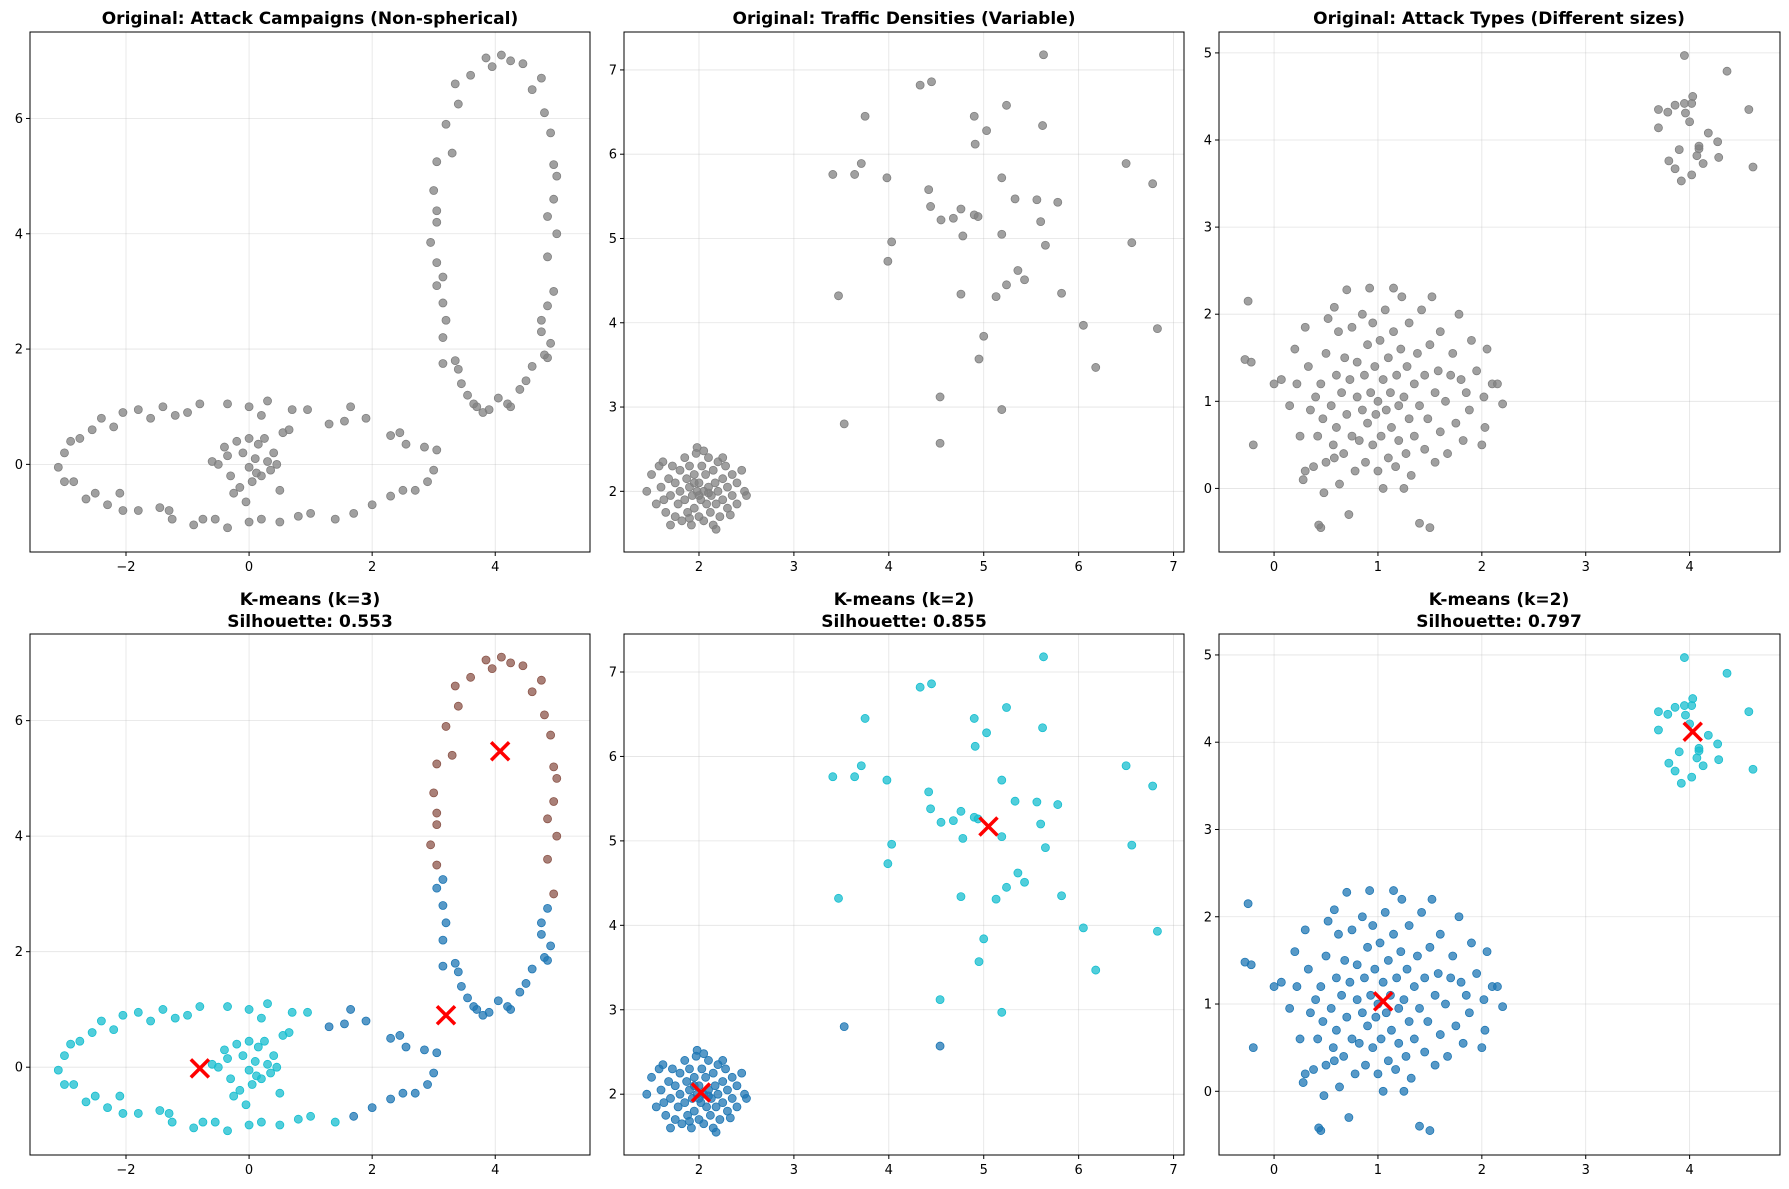 This screenshot has width=1789, height=1189. I want to click on panel-6: 0 1 2 3 4 0 1 2 3 4 5, so click(1492, 905).